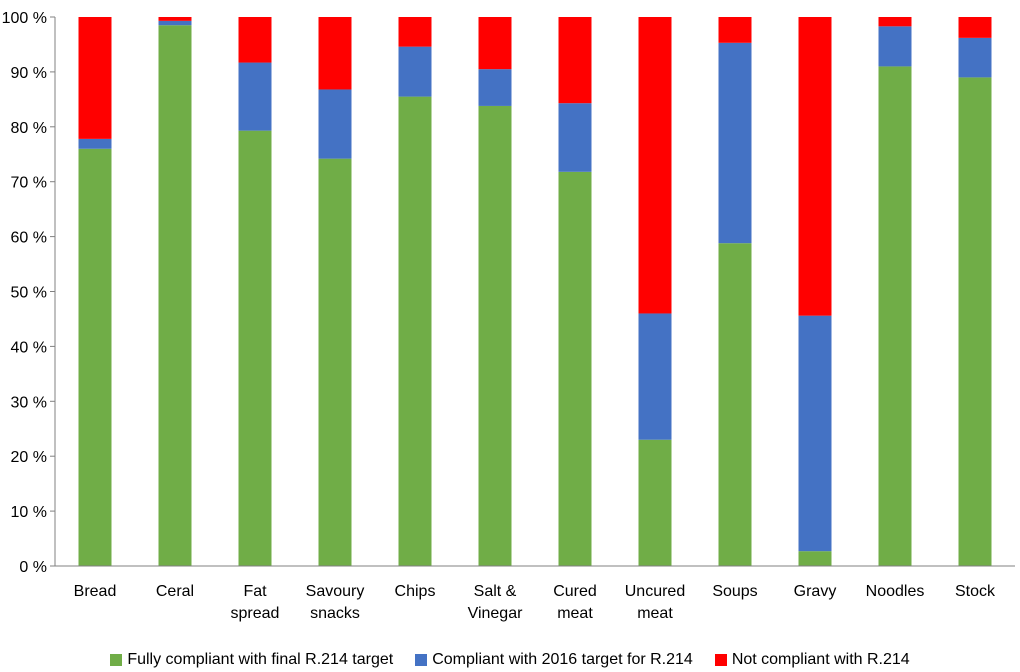 This screenshot has height=672, width=1020. I want to click on y-tick-label: 70 %, so click(29, 183).